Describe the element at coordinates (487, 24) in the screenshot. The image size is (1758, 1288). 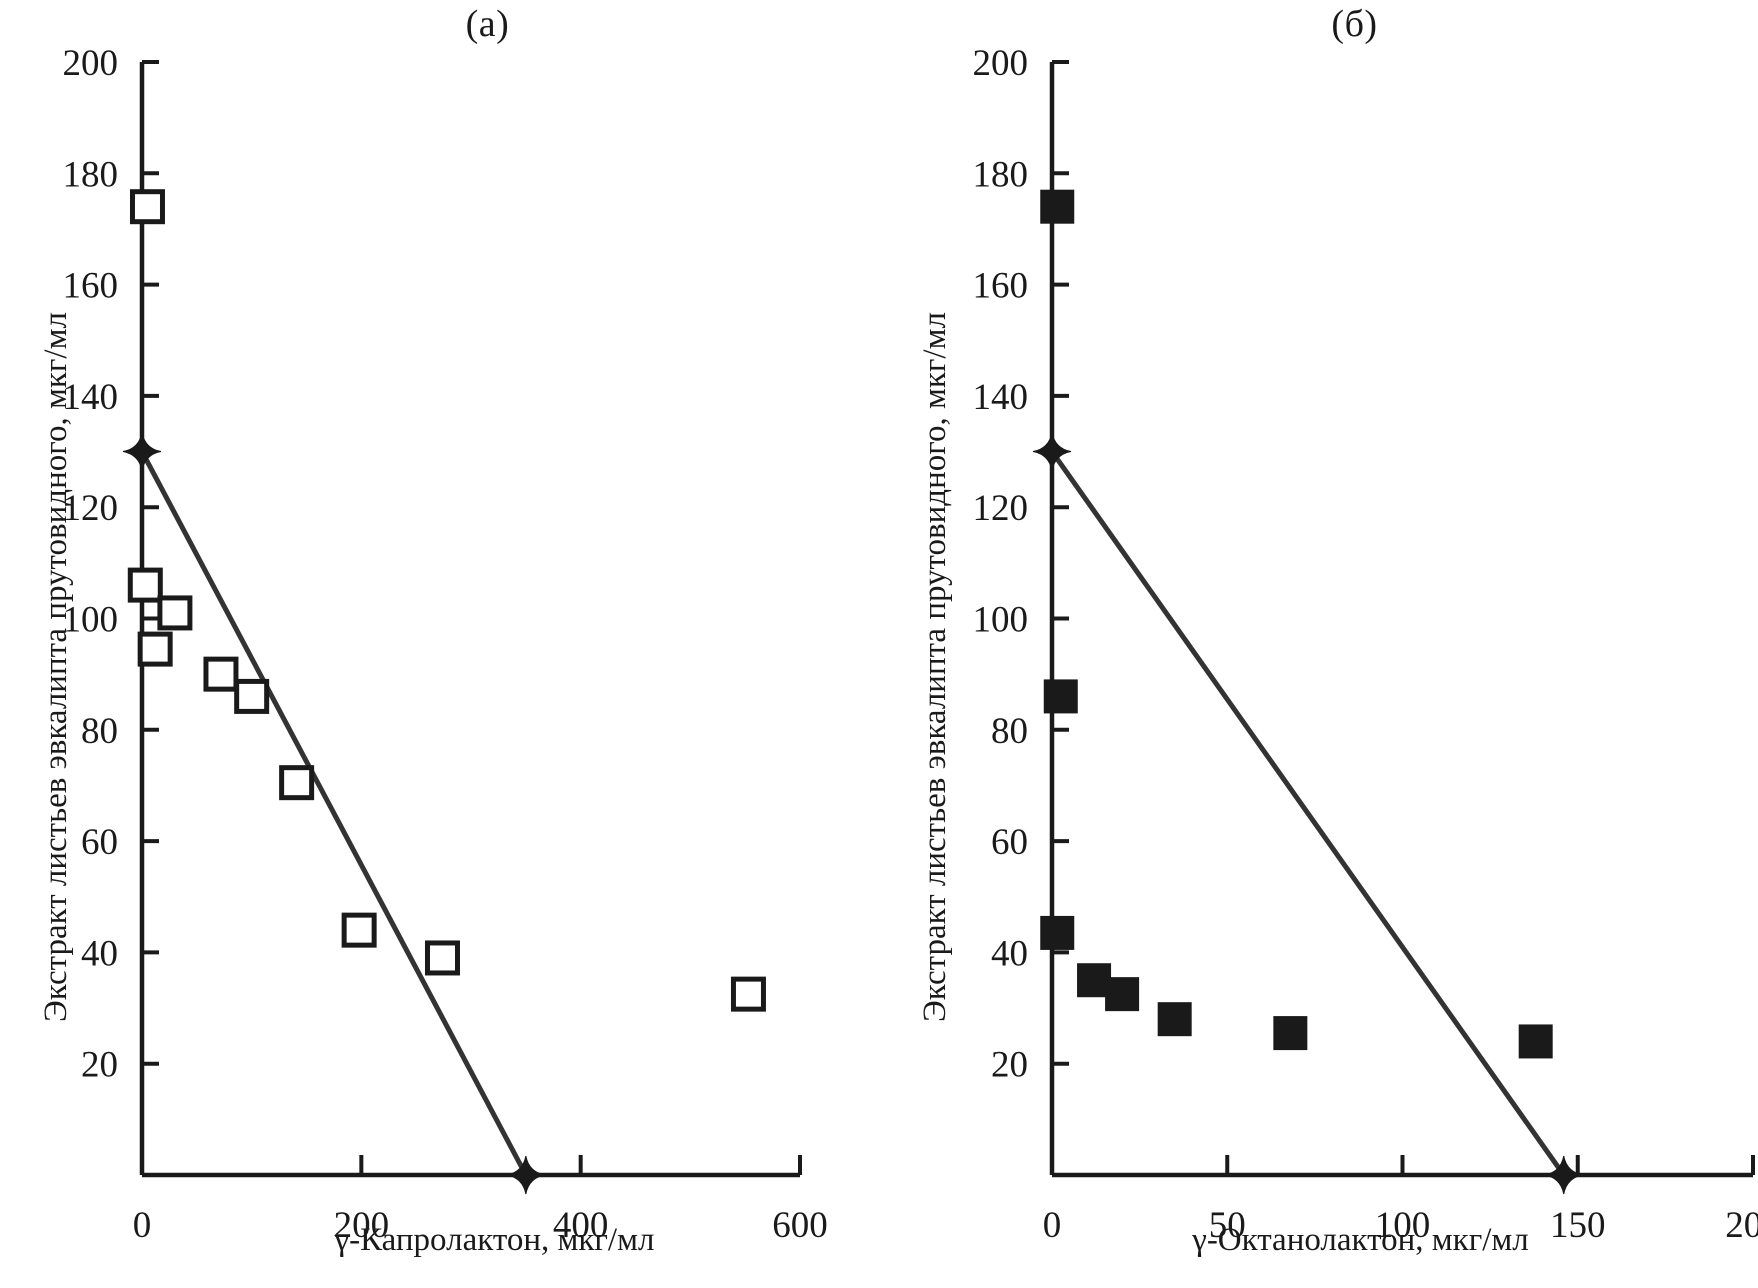
I see `panel-a-label: (а)` at that location.